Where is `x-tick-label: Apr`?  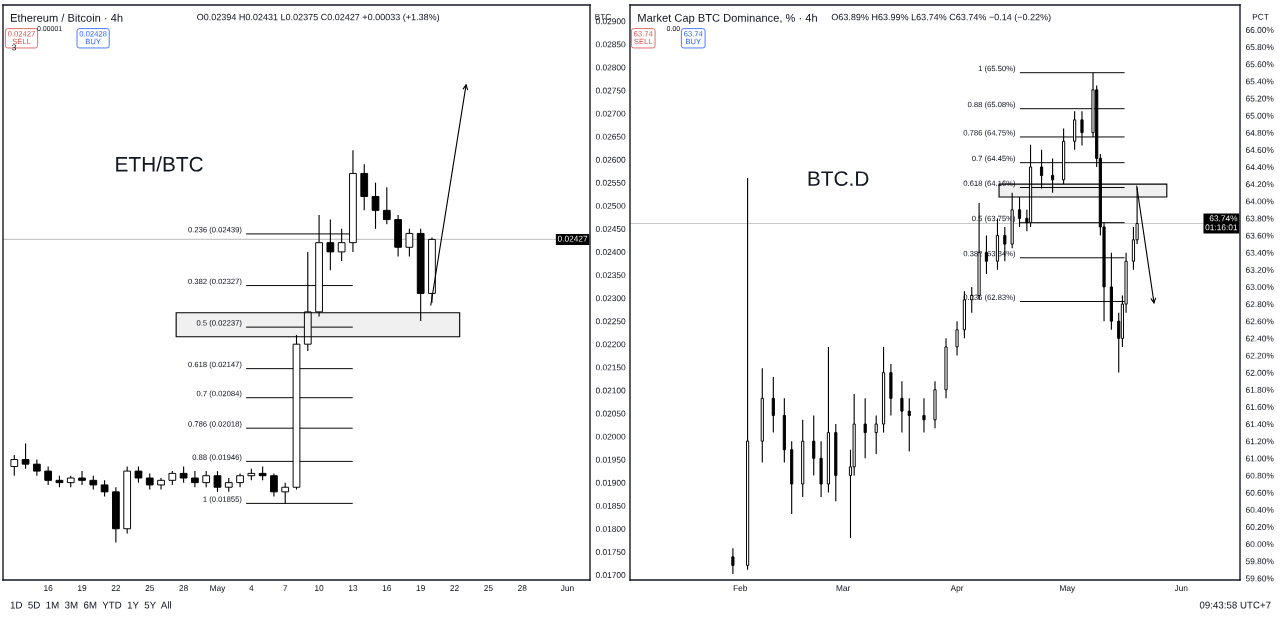 x-tick-label: Apr is located at coordinates (957, 589).